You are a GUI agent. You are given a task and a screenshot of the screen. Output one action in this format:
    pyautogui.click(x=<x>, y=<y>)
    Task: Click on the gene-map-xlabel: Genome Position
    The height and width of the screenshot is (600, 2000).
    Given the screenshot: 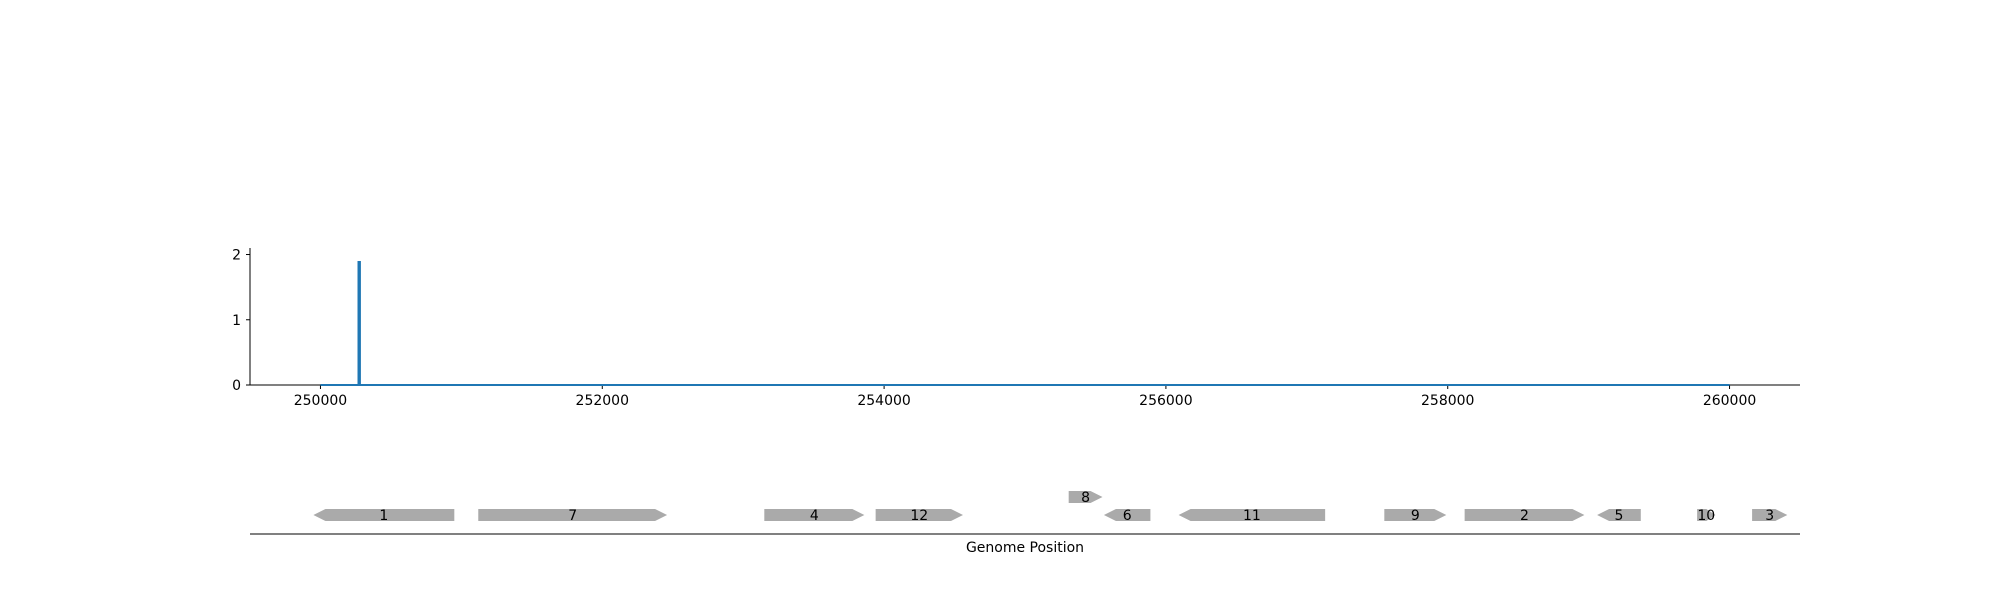 What is the action you would take?
    pyautogui.click(x=1025, y=548)
    